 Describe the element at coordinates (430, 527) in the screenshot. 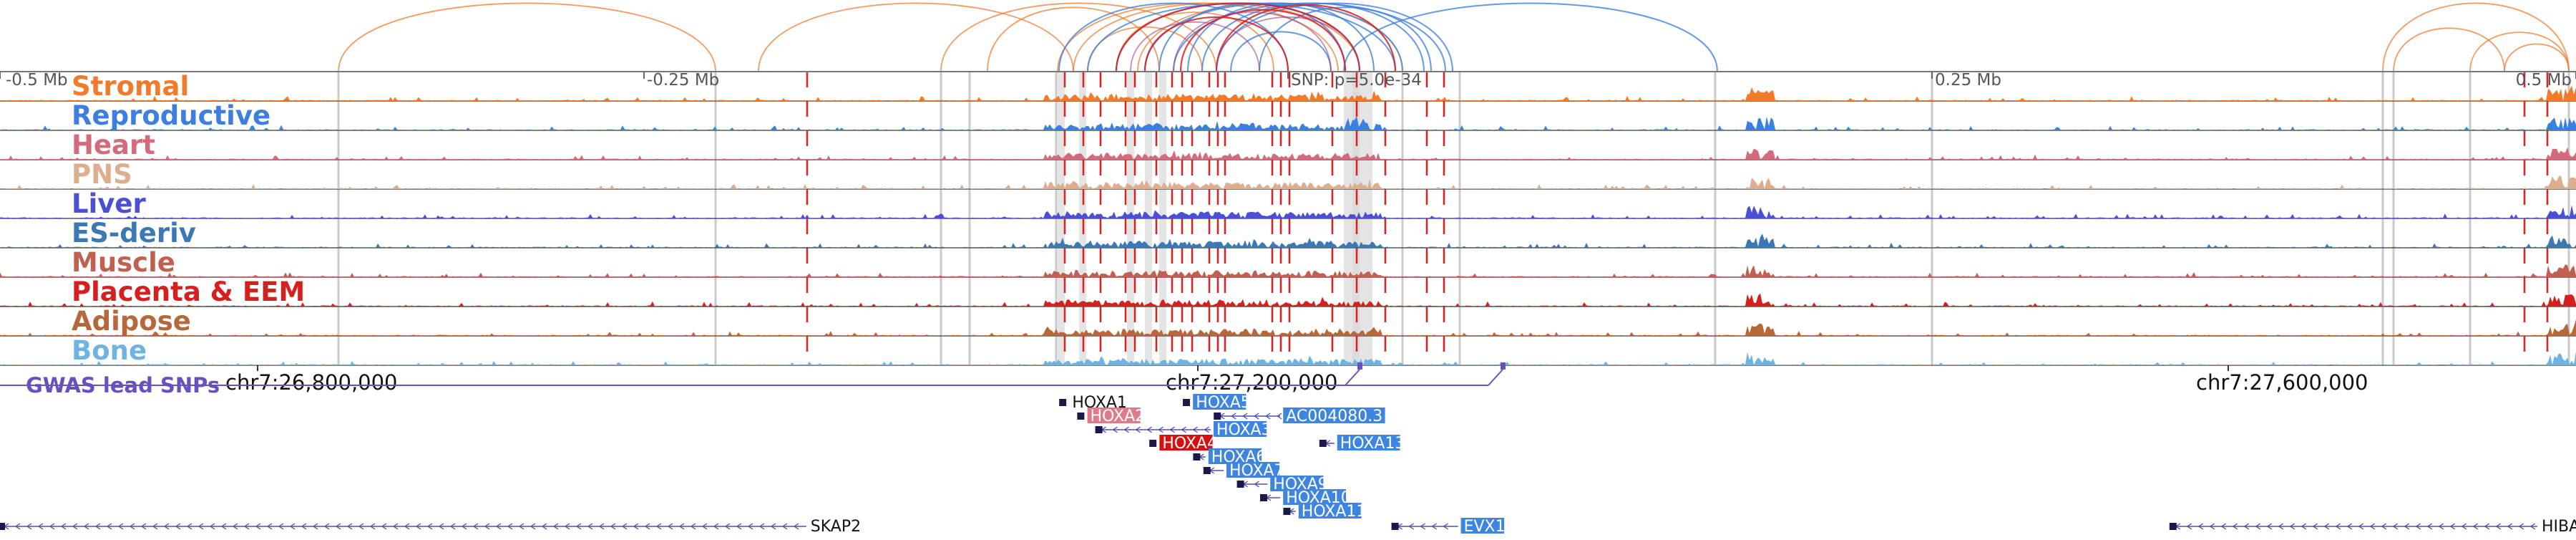

I see `gene-skap2: SKAP2` at that location.